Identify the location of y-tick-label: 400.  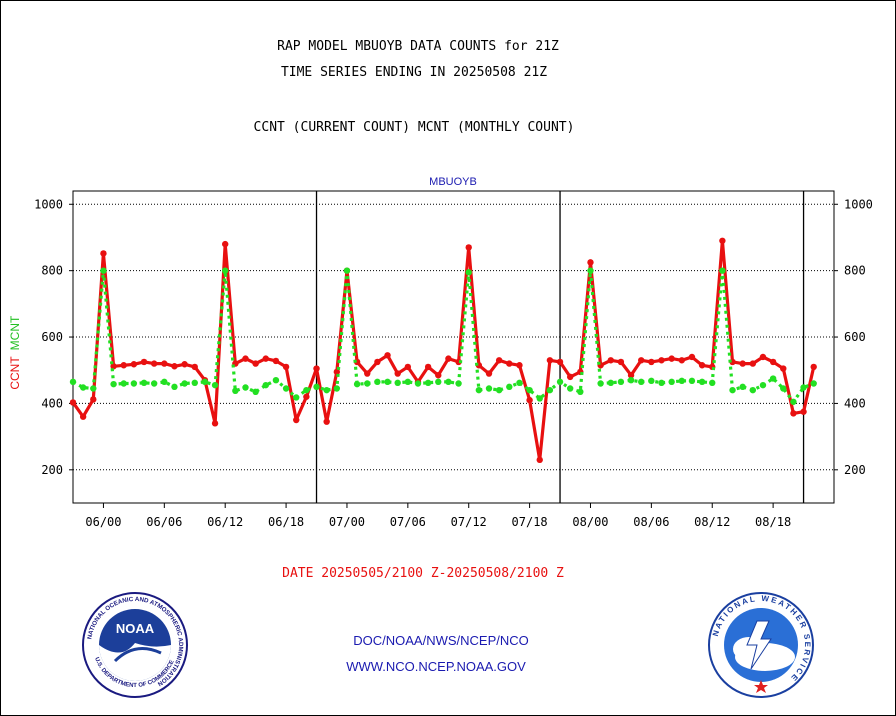
(52, 403).